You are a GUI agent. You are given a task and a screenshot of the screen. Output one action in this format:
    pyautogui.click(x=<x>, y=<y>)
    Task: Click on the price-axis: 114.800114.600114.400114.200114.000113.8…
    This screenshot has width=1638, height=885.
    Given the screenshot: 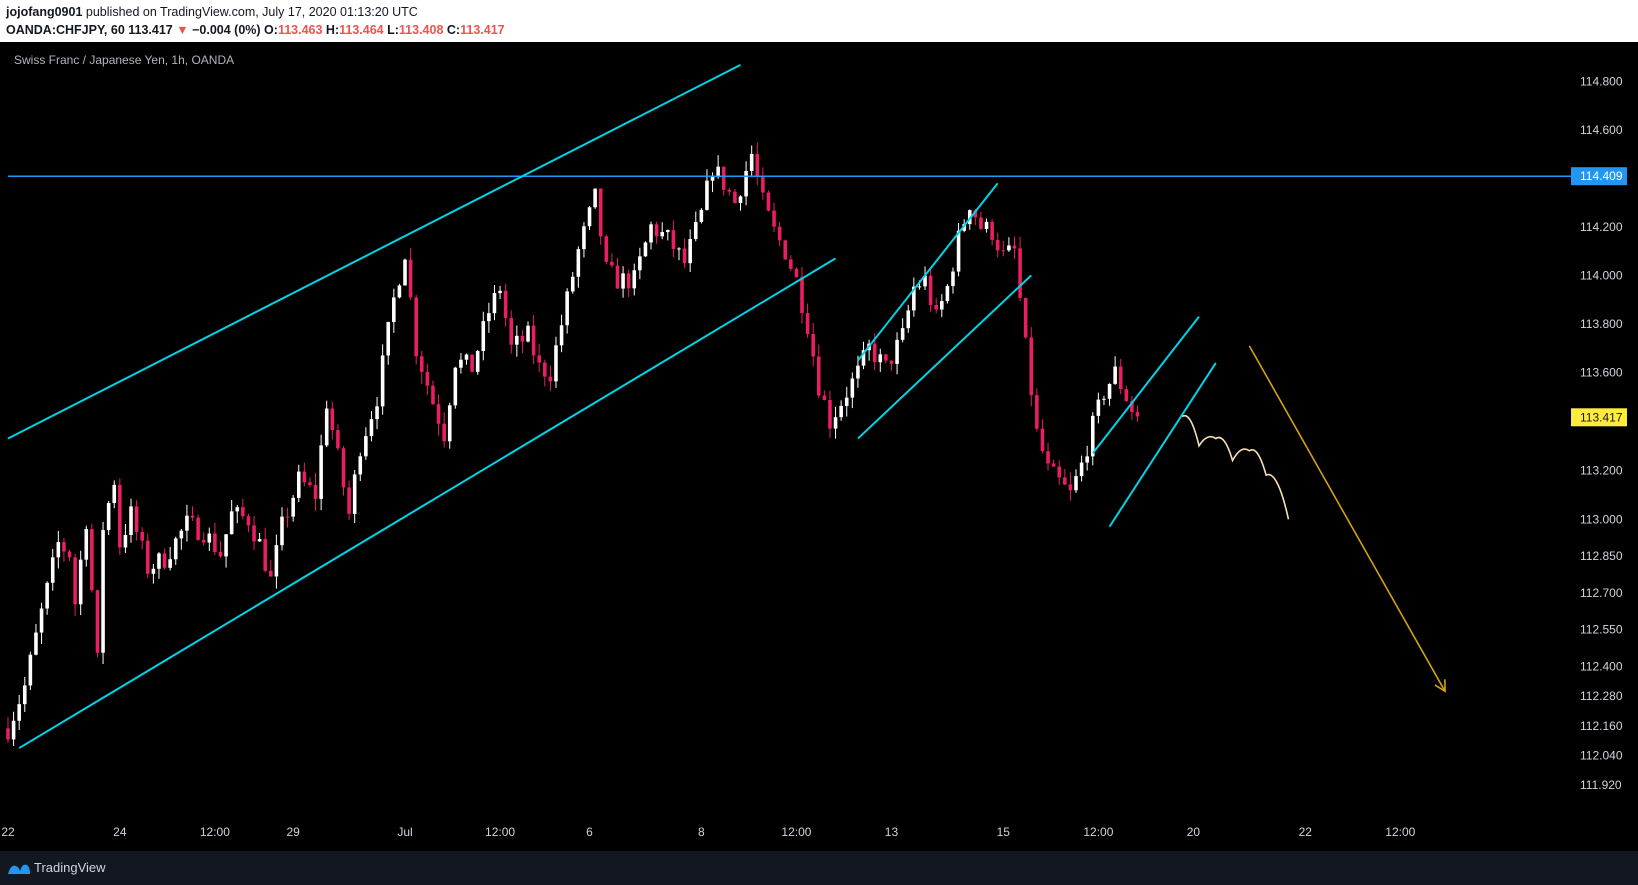 What is the action you would take?
    pyautogui.click(x=1599, y=433)
    